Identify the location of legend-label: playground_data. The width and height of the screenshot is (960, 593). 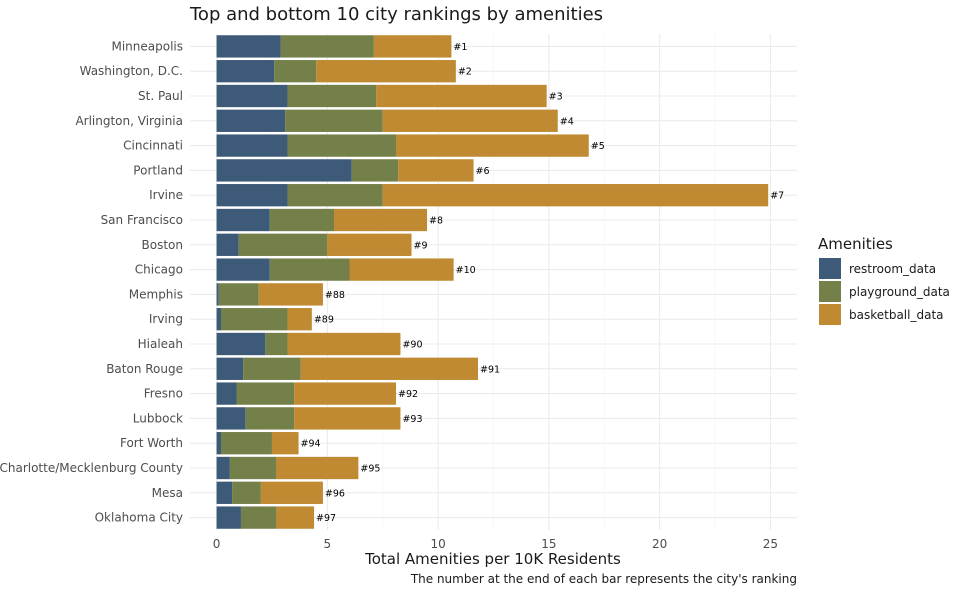
(899, 292).